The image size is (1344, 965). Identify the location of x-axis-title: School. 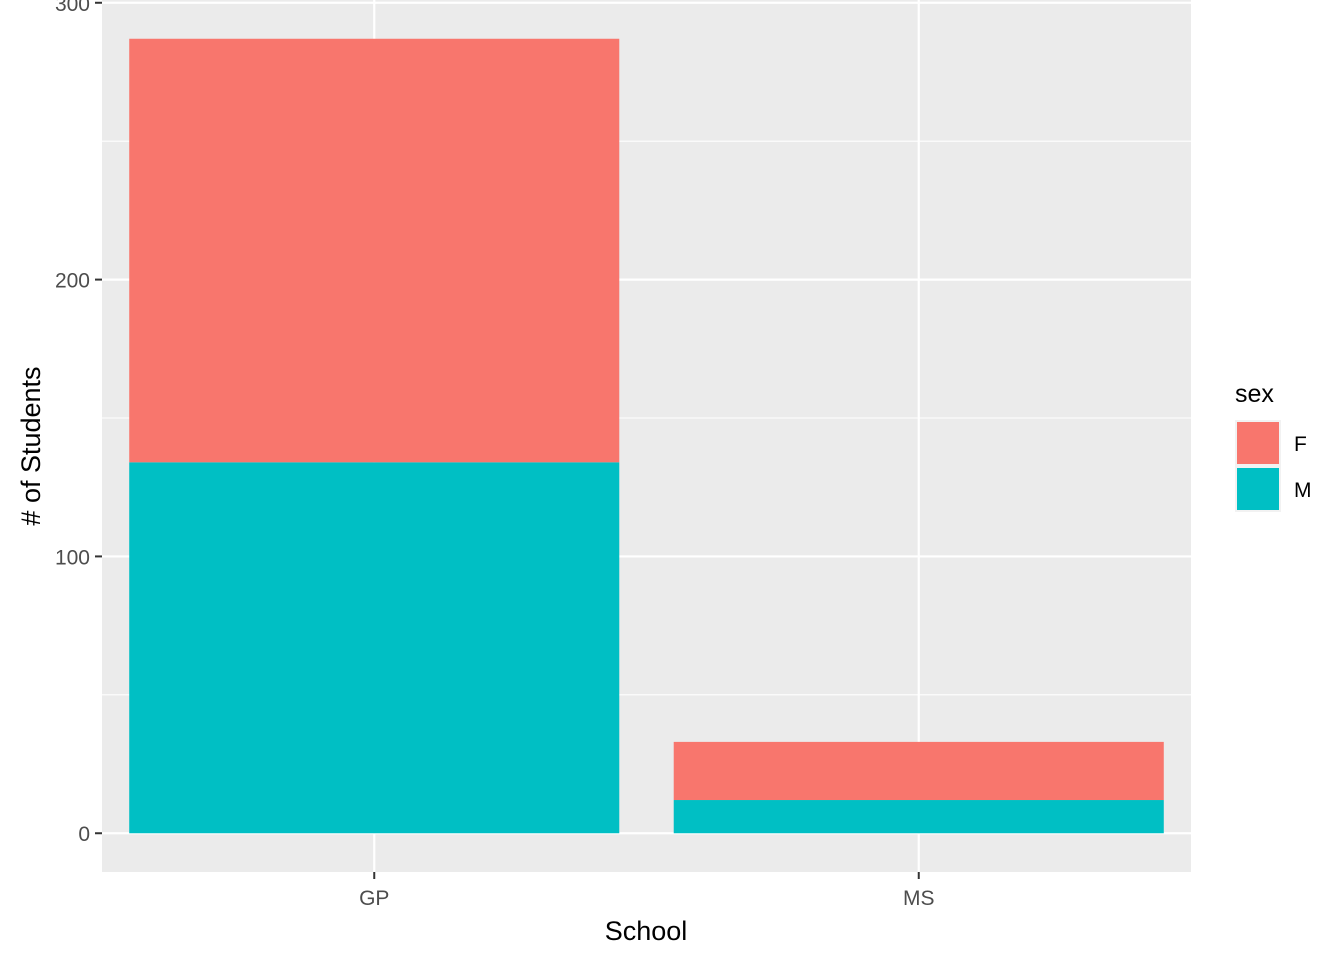
(646, 931).